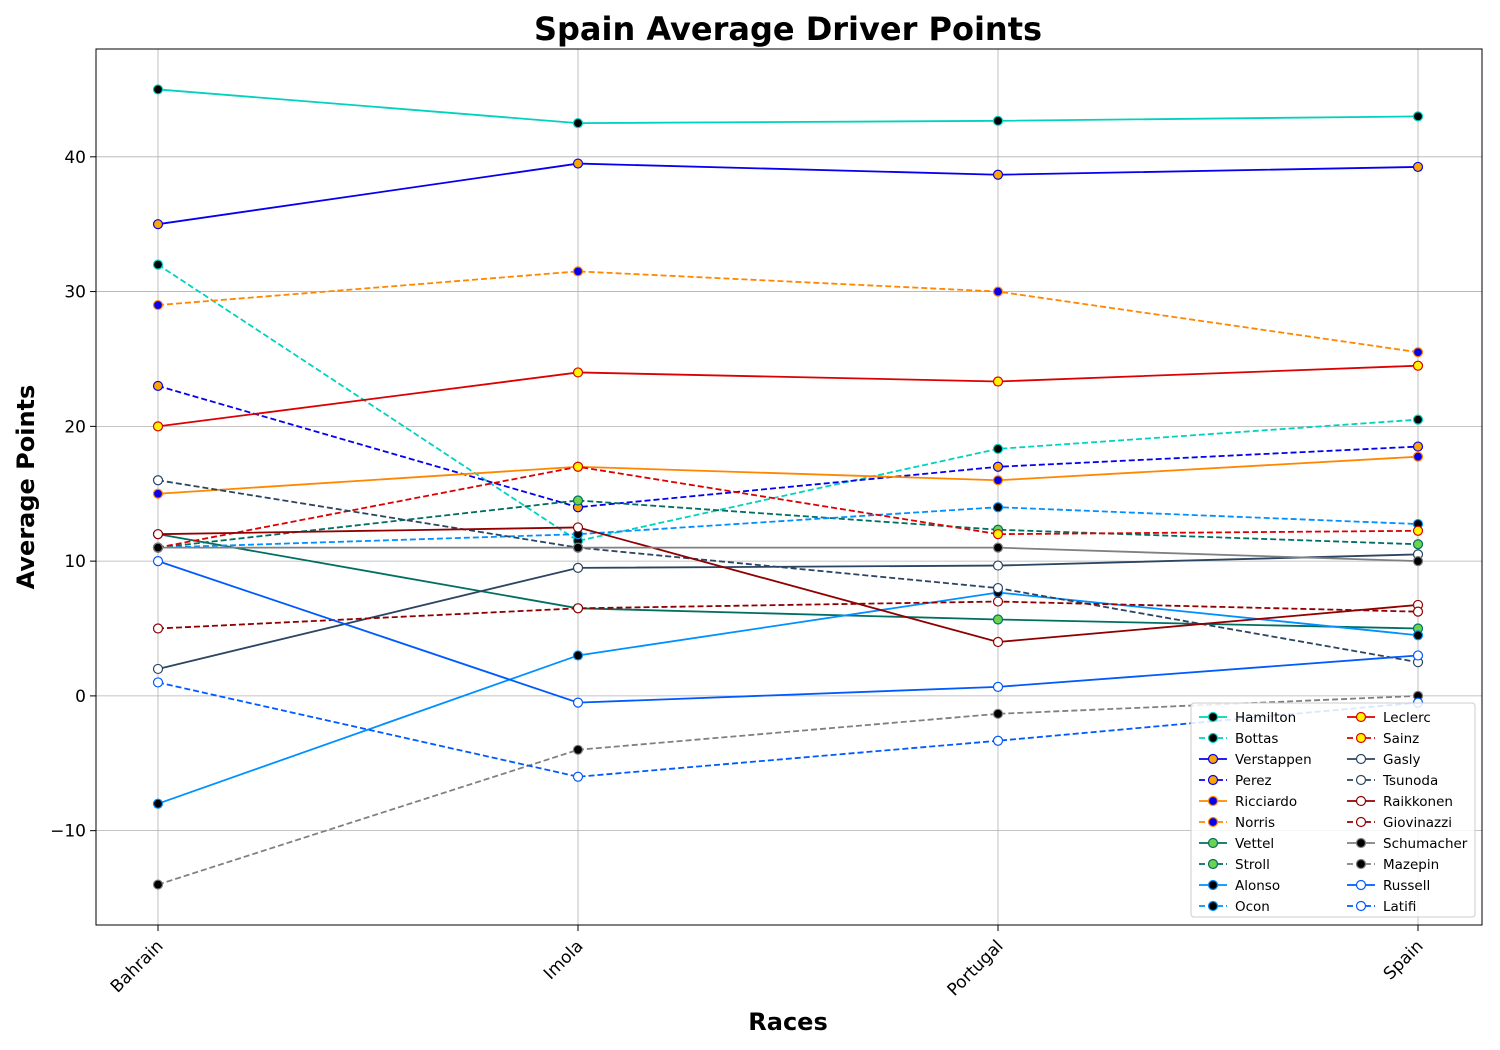 This screenshot has height=1050, width=1500. I want to click on legend-label: Stroll, so click(1252, 865).